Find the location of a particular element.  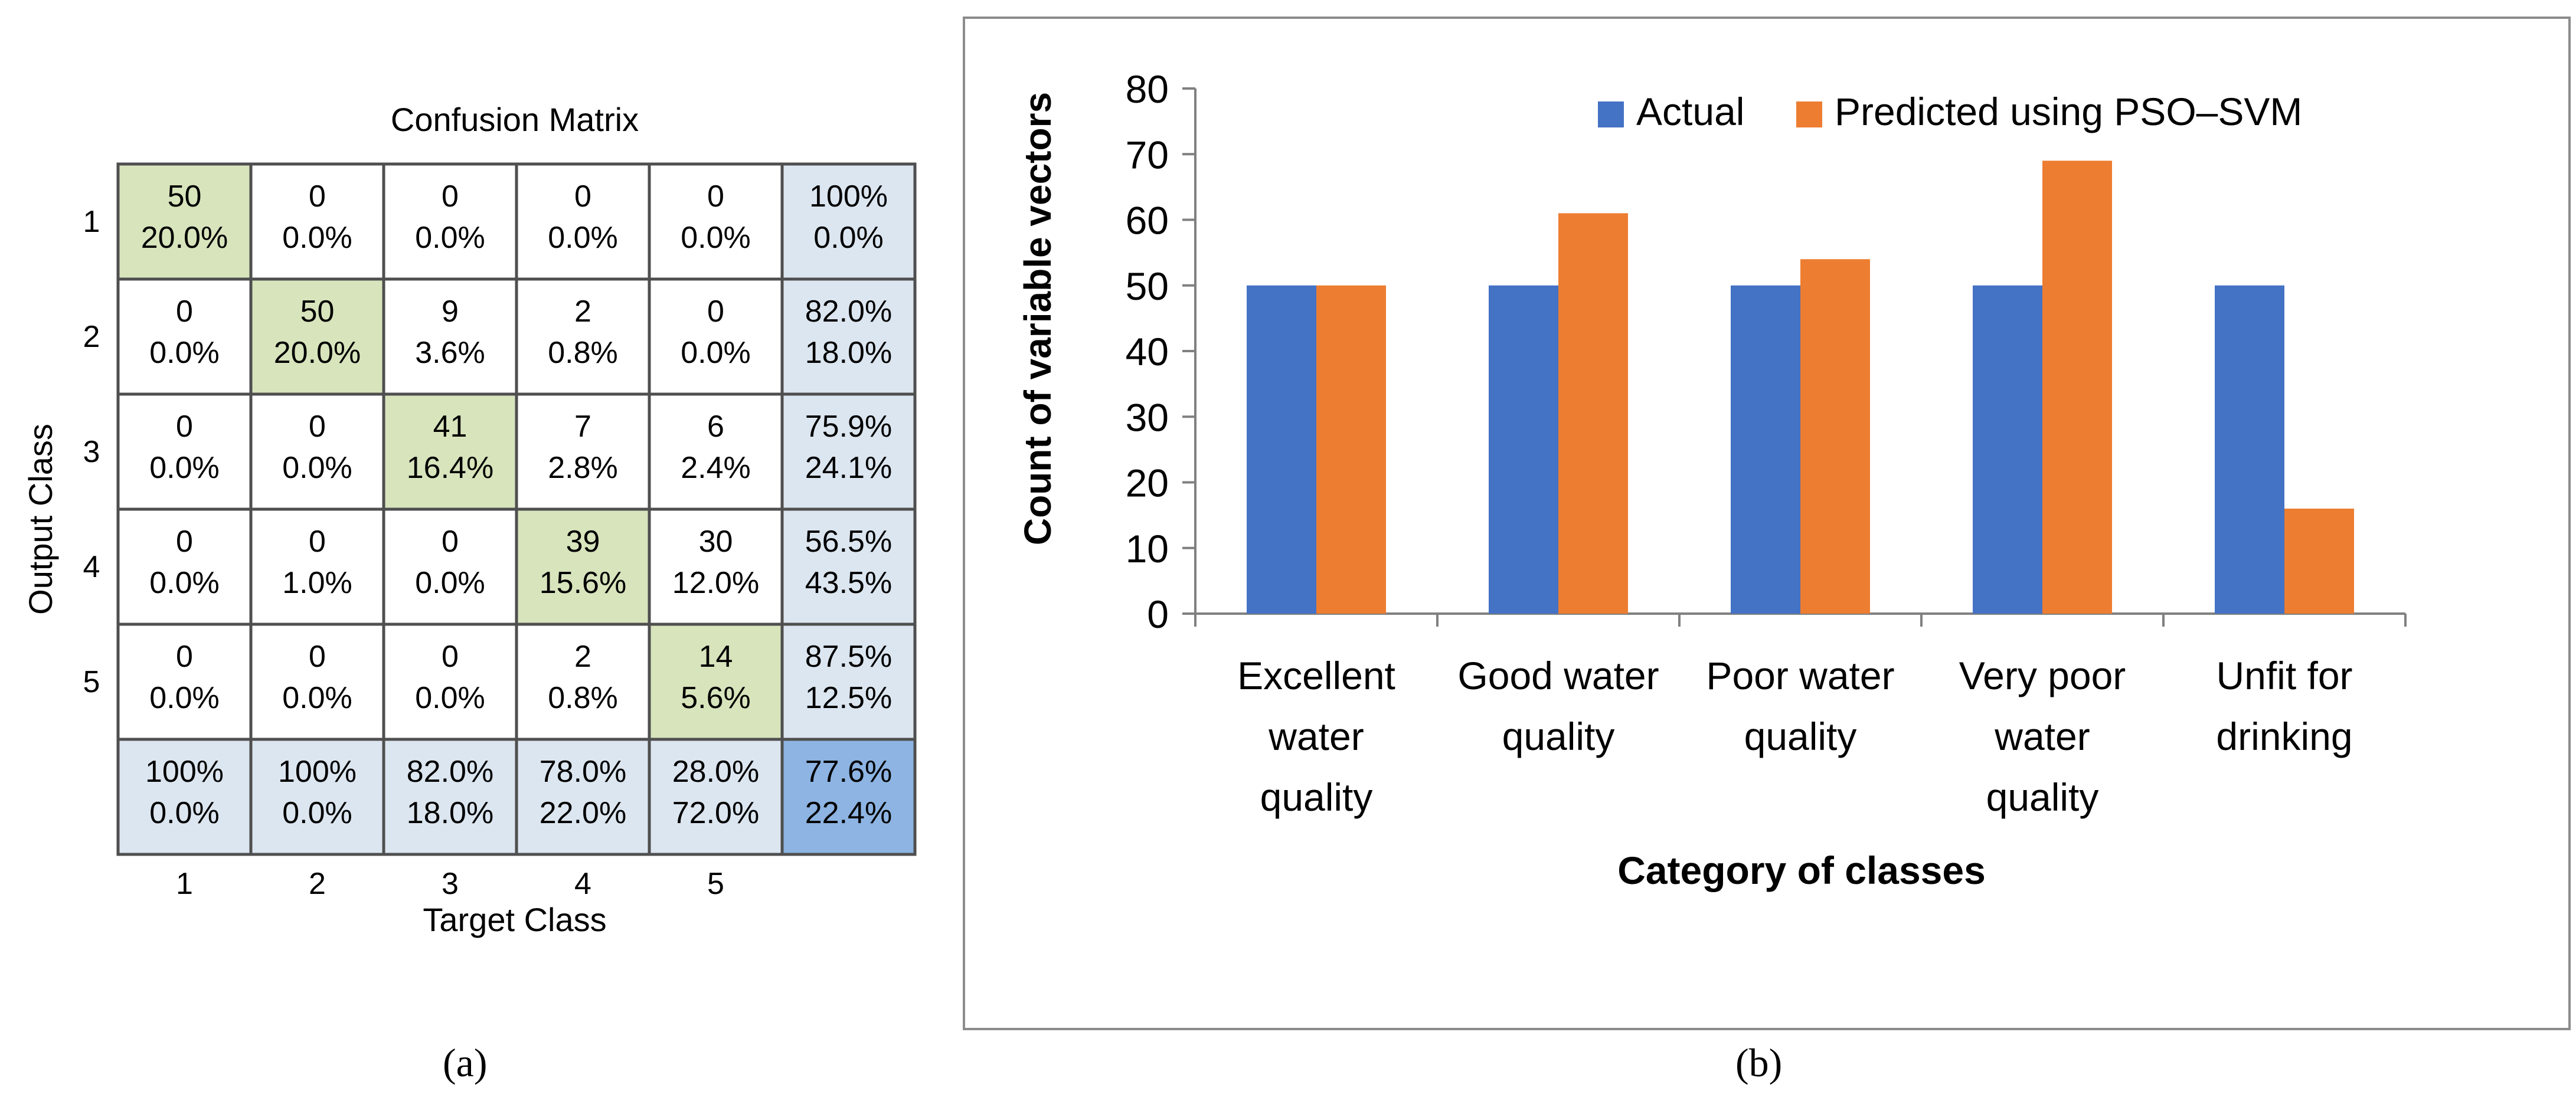

cm-col-label: 3 is located at coordinates (450, 884).